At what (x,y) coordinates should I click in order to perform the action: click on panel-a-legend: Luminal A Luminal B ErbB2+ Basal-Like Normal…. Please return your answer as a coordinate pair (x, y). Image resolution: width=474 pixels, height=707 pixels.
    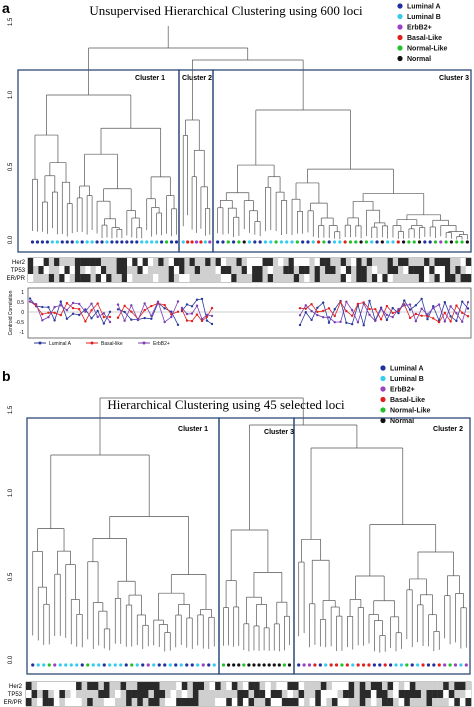
    Looking at the image, I should click on (422, 33).